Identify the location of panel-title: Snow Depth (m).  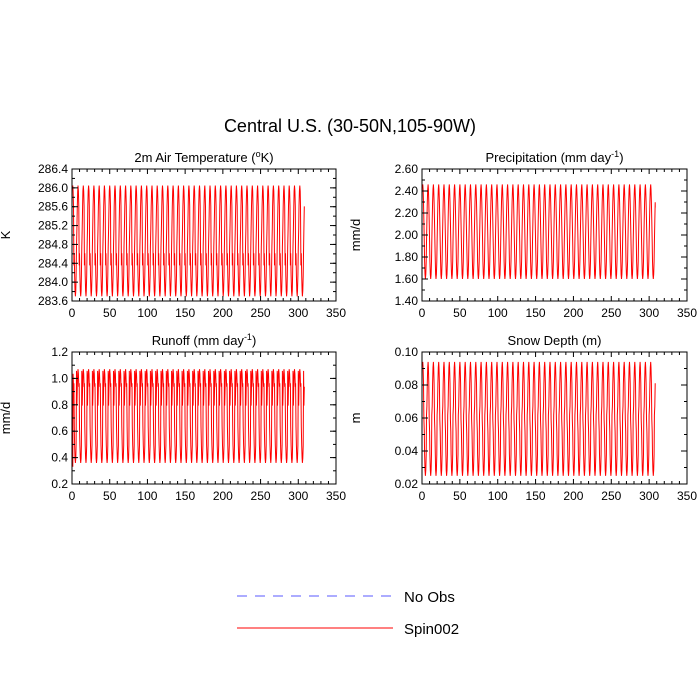
(555, 340).